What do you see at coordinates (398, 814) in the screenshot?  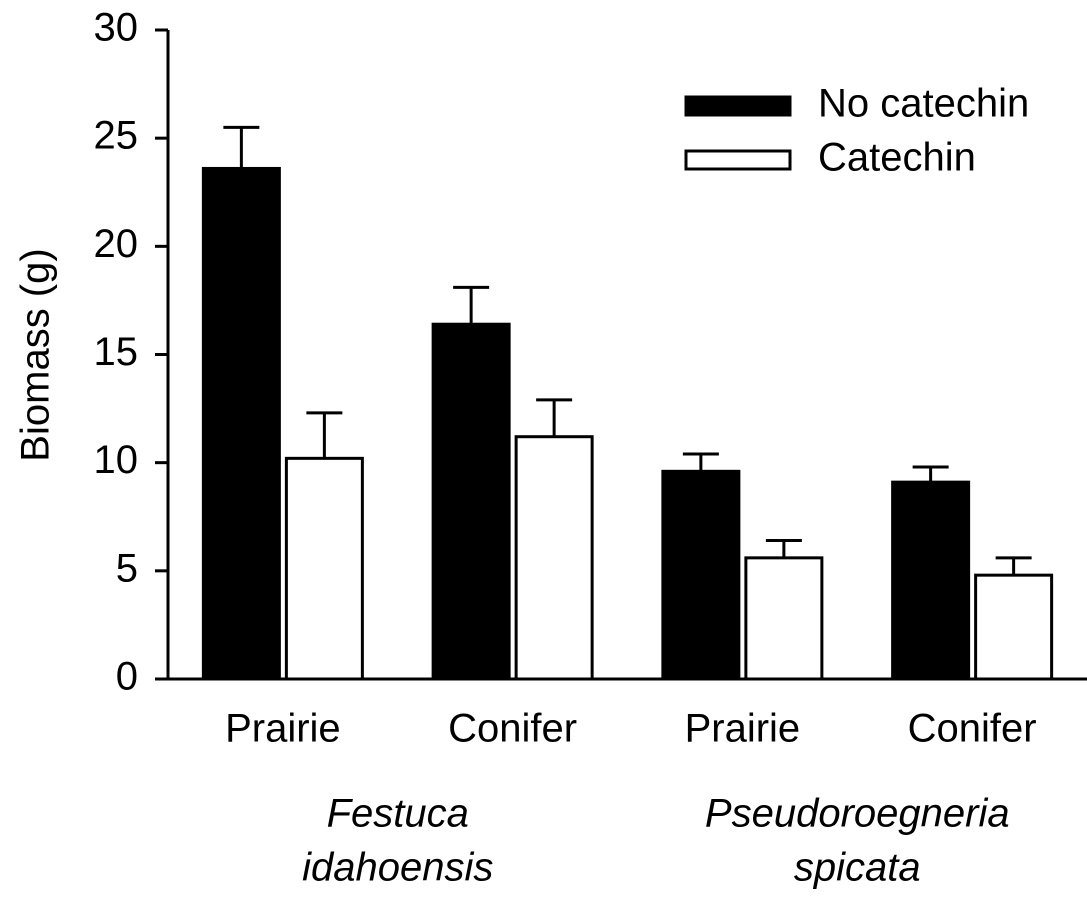 I see `group-label: Festuca` at bounding box center [398, 814].